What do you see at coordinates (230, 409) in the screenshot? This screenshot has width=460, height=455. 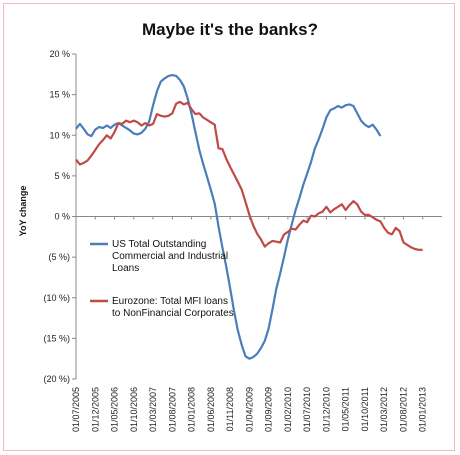 I see `x-tick-label: 01/11/2008` at bounding box center [230, 409].